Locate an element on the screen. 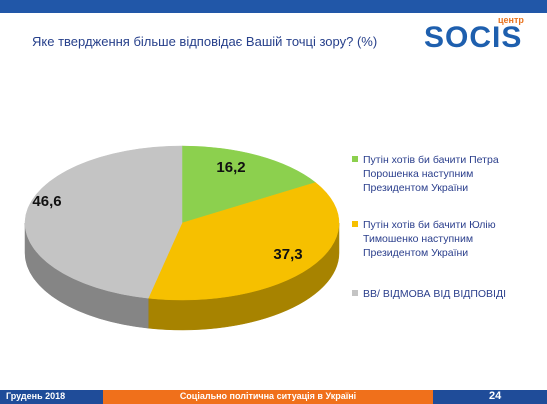 Image resolution: width=547 pixels, height=404 pixels. legend-entry-1-line-3: Президентом України is located at coordinates (415, 188).